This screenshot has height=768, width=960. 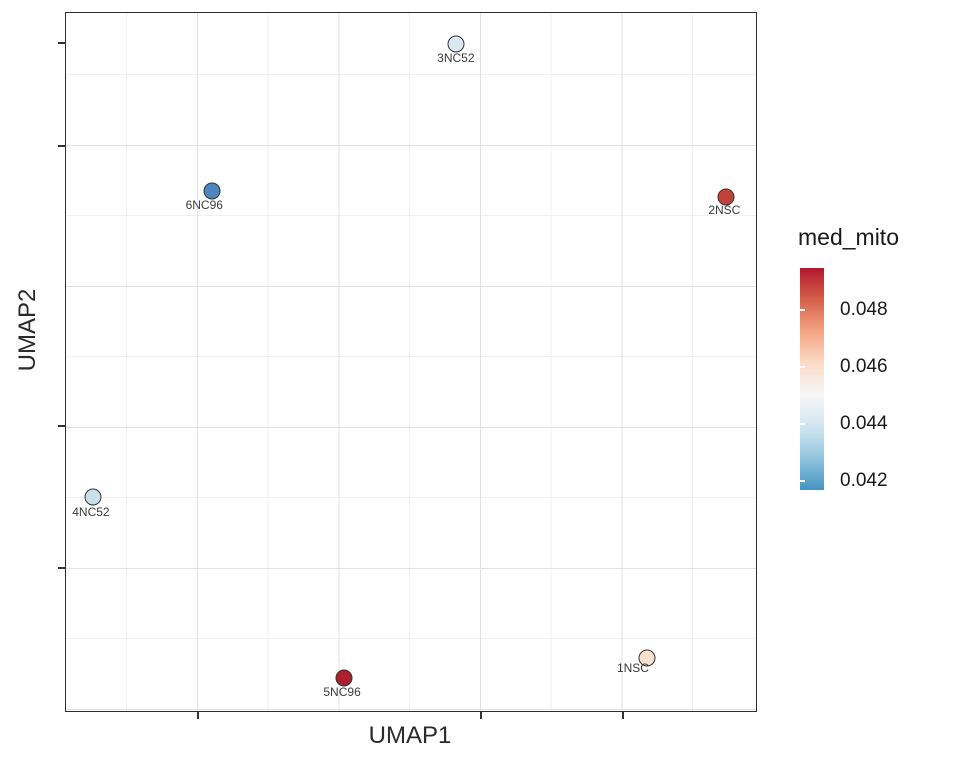 What do you see at coordinates (342, 692) in the screenshot?
I see `data-point-label: 5NC96` at bounding box center [342, 692].